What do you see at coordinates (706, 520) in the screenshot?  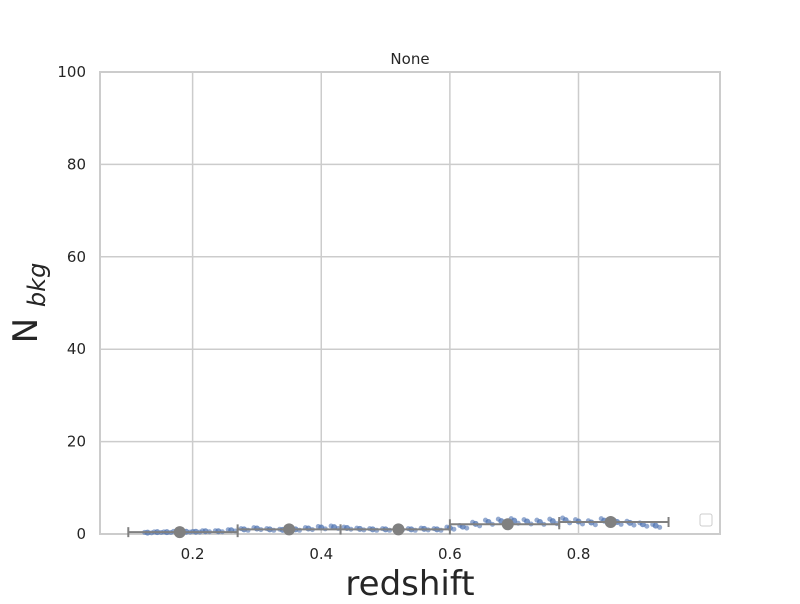 I see `legend-box` at bounding box center [706, 520].